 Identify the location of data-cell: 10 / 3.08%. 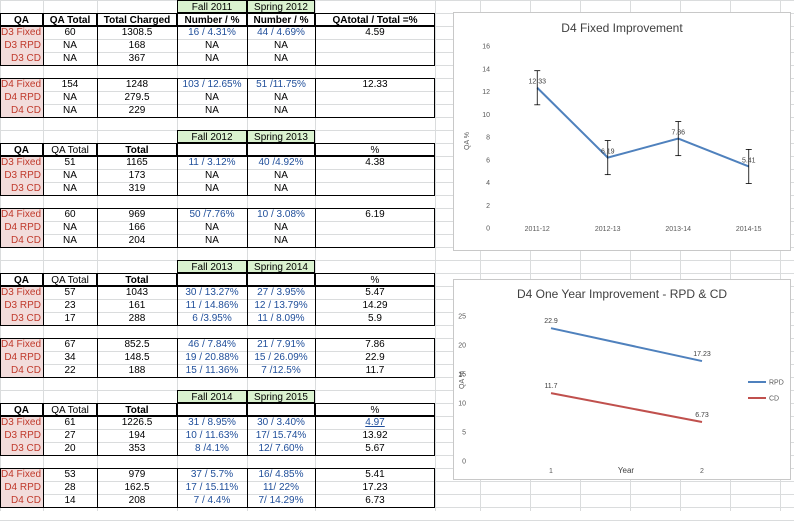
(281, 214).